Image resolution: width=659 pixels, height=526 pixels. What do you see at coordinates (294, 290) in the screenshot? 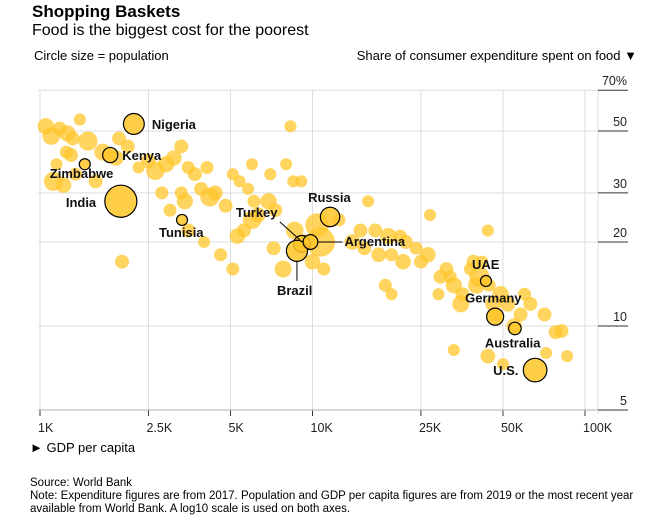
I see `country-label: Brazil` at bounding box center [294, 290].